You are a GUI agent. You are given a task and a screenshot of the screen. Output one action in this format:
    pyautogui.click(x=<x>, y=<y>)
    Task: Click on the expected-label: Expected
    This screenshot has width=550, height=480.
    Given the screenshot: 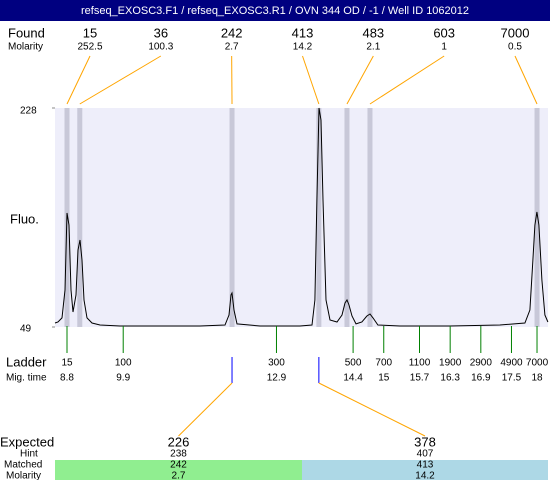 What is the action you would take?
    pyautogui.click(x=27, y=441)
    